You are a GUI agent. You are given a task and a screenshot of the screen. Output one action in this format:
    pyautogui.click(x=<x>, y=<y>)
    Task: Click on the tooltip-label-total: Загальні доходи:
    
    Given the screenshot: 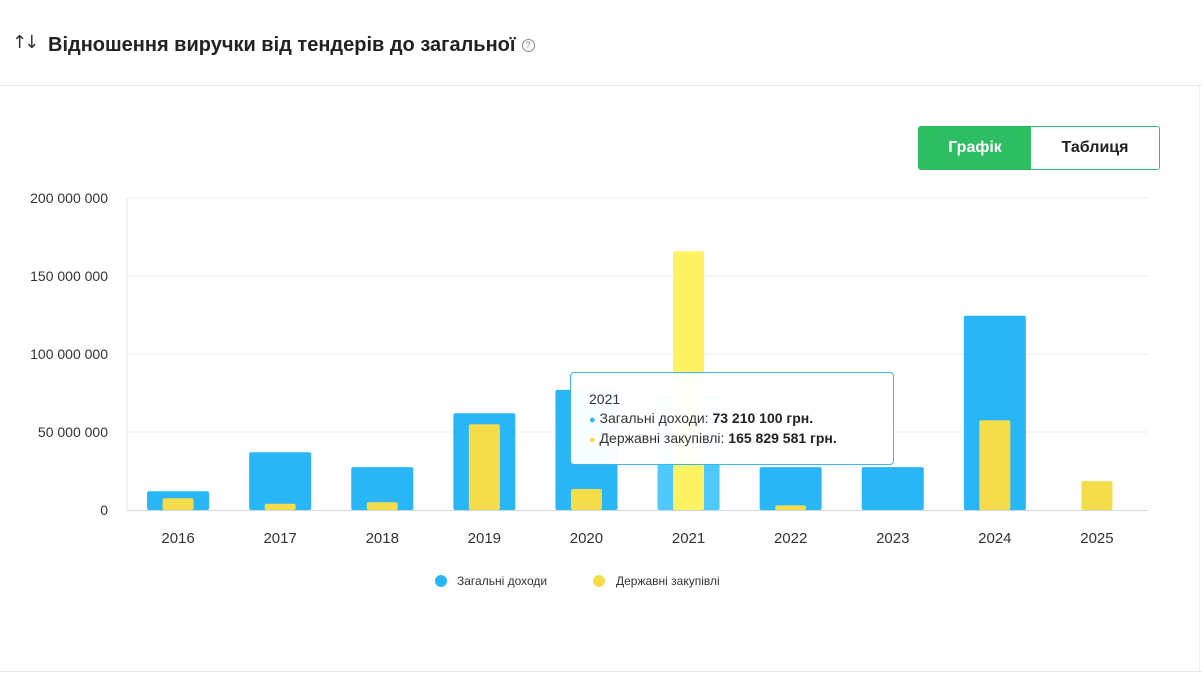 What is the action you would take?
    pyautogui.click(x=654, y=418)
    